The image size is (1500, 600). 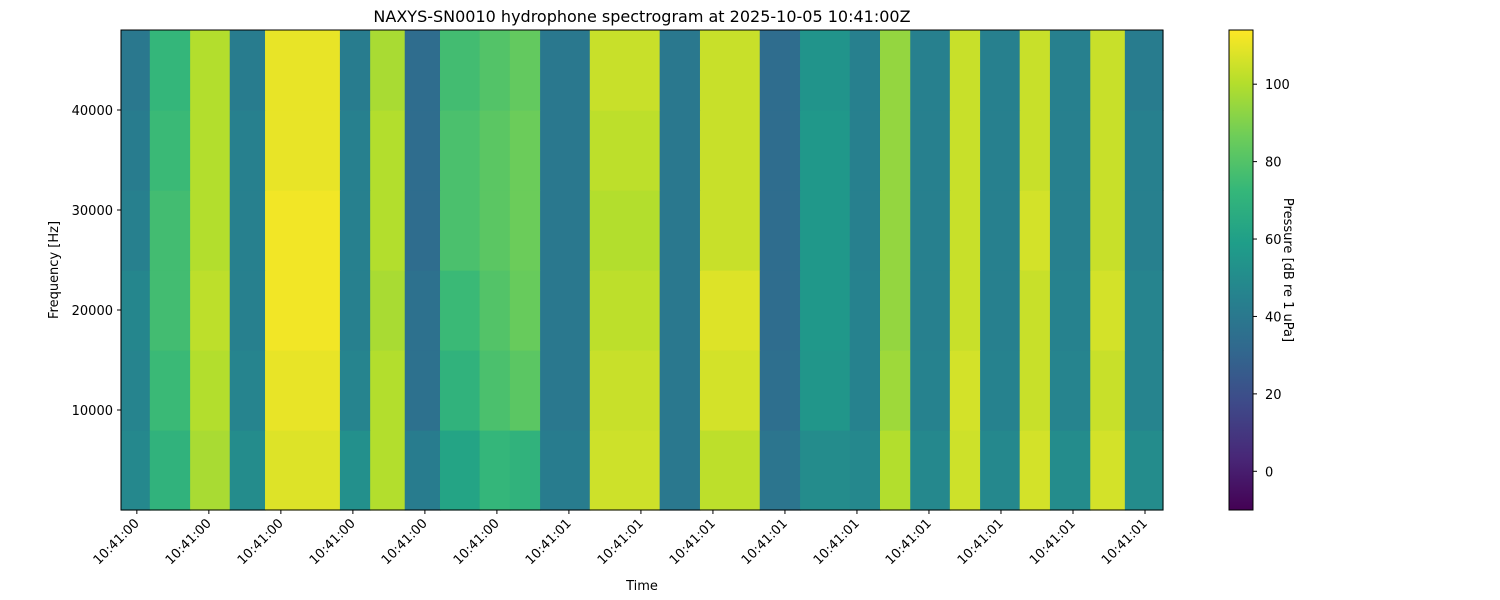 What do you see at coordinates (1273, 395) in the screenshot?
I see `colorbar-tick-label: 20` at bounding box center [1273, 395].